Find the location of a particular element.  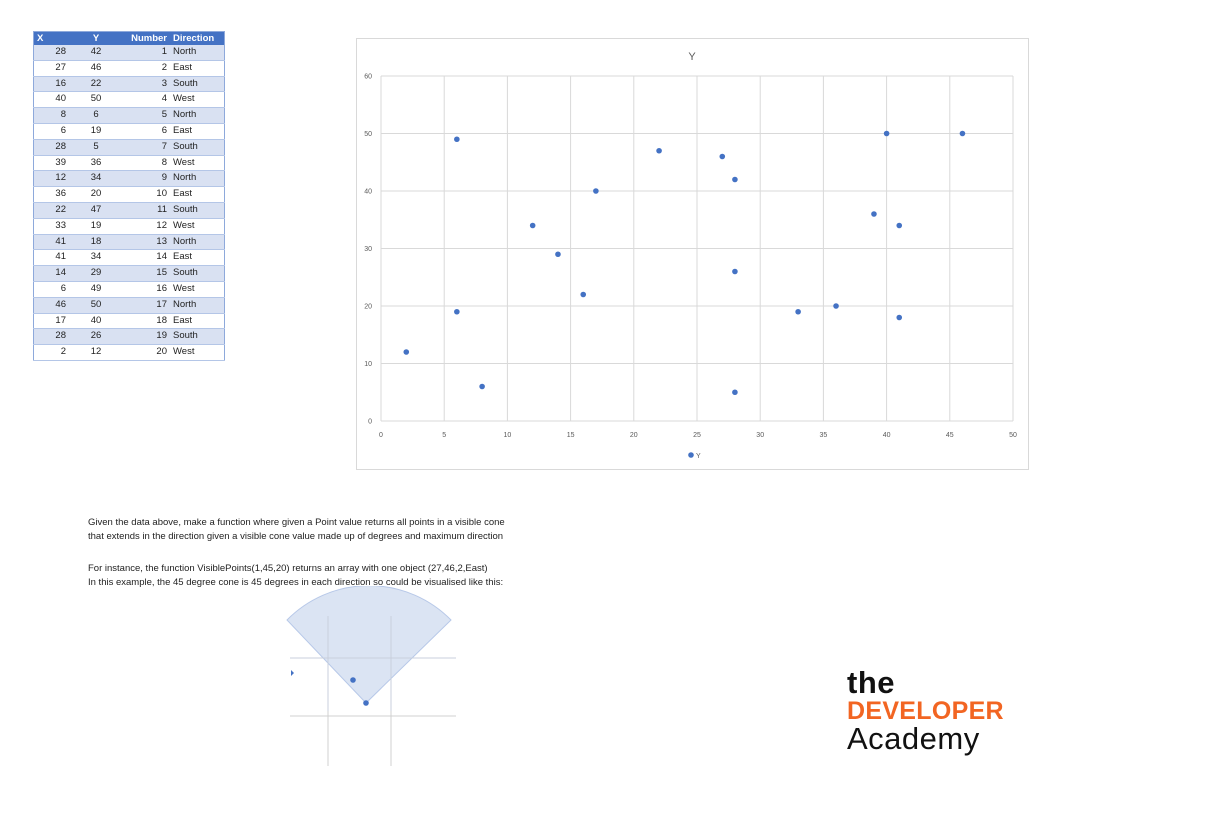

cell-y: 18 is located at coordinates (96, 242).